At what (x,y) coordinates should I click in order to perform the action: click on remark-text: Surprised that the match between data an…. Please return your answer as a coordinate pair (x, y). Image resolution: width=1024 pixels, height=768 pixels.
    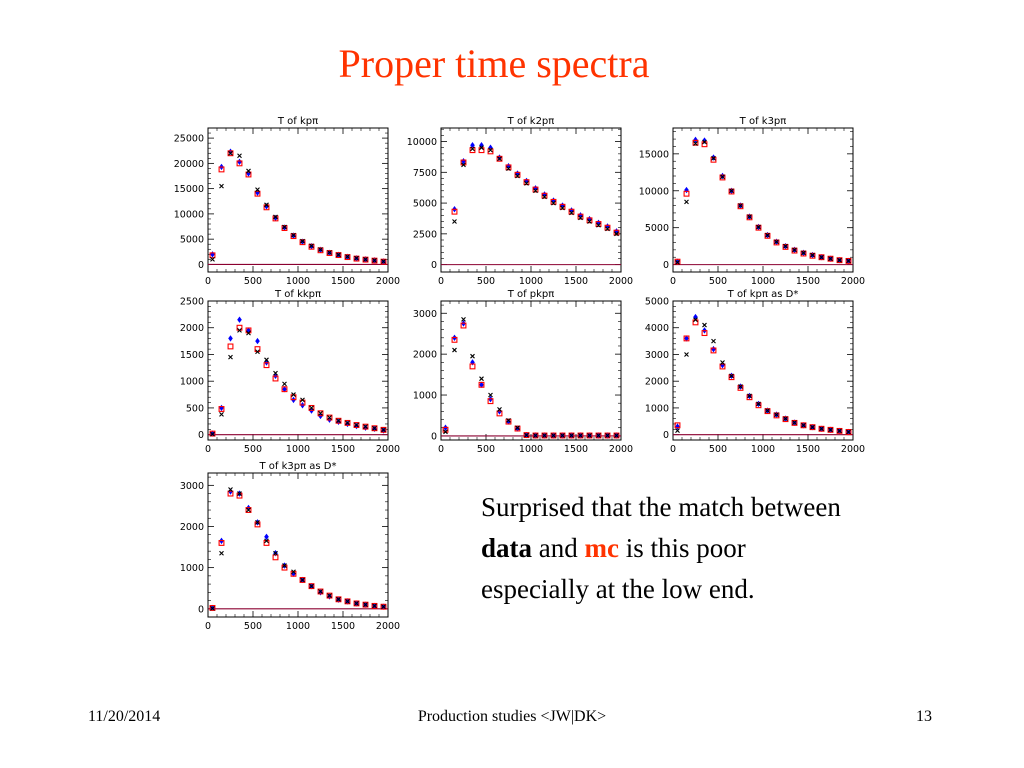
    Looking at the image, I should click on (716, 548).